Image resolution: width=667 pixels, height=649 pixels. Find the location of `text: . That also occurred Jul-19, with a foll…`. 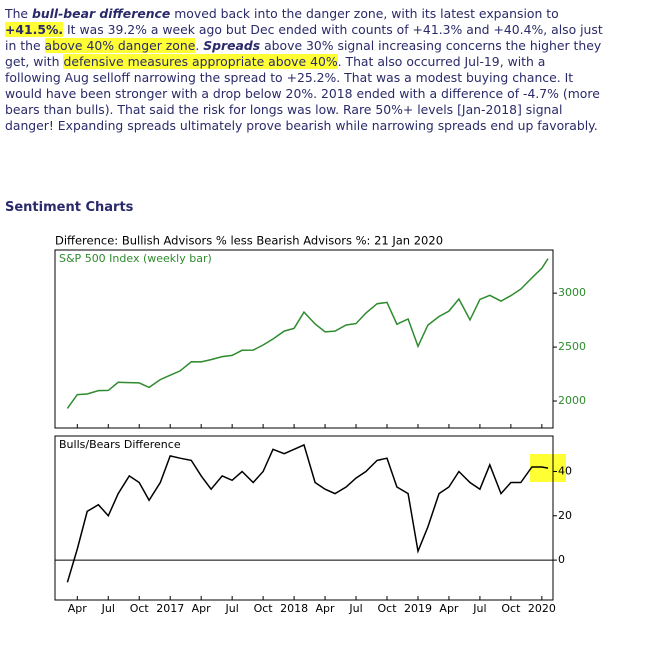

text: . That also occurred Jul-19, with a foll… is located at coordinates (302, 93).